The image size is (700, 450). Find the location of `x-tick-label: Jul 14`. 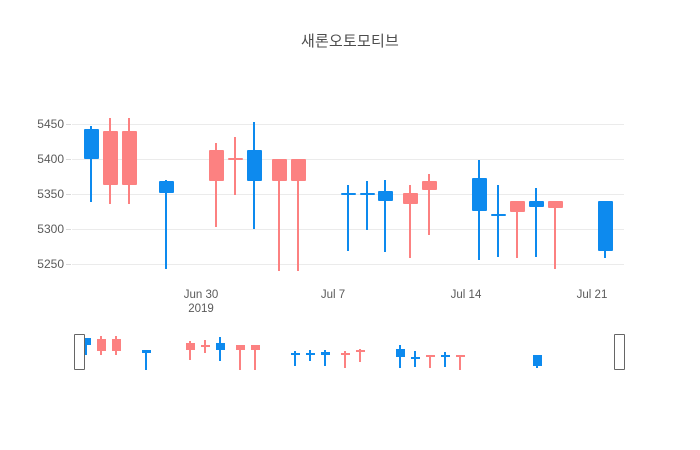

x-tick-label: Jul 14 is located at coordinates (466, 295).